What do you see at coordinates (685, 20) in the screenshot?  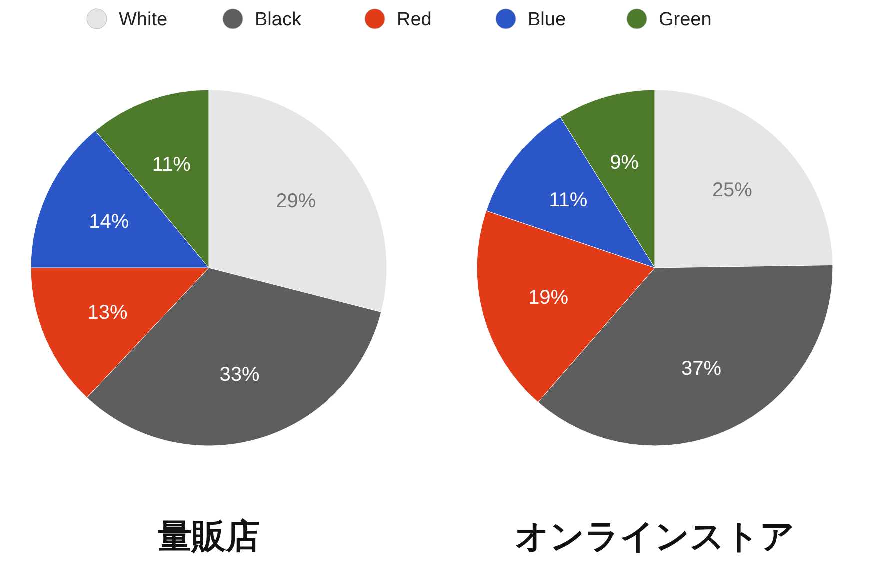 I see `legend-label: Green` at bounding box center [685, 20].